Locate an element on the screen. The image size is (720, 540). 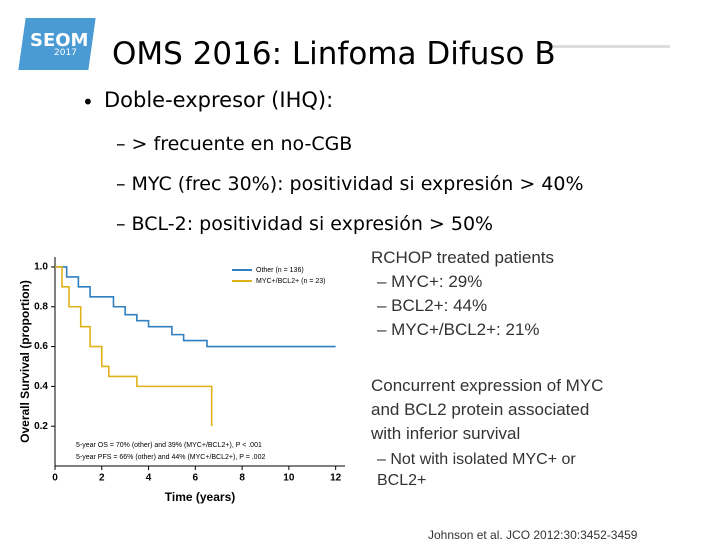
heading: RCHOP treated patients is located at coordinates (462, 257).